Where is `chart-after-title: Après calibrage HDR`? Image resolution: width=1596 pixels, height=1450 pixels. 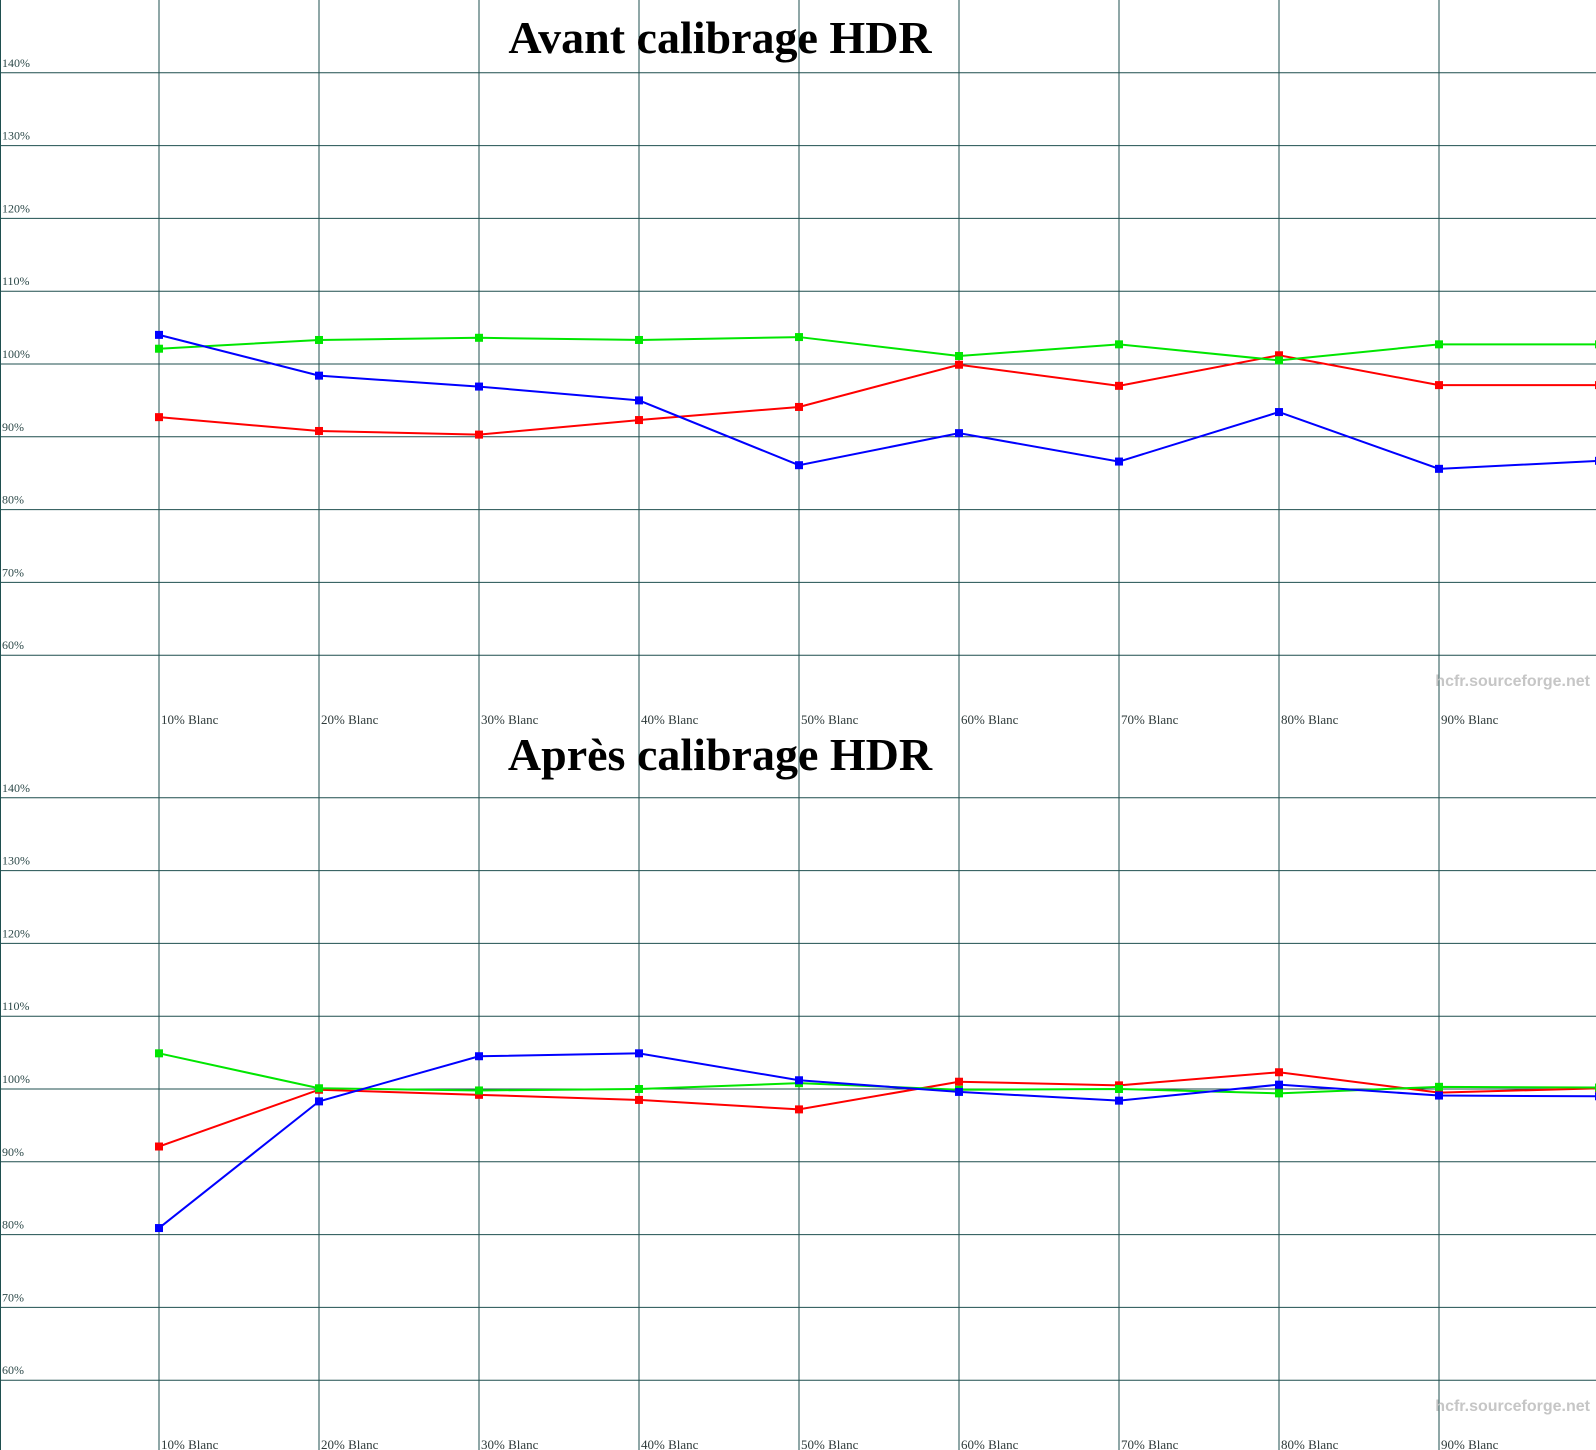
chart-after-title: Après calibrage HDR is located at coordinates (720, 754).